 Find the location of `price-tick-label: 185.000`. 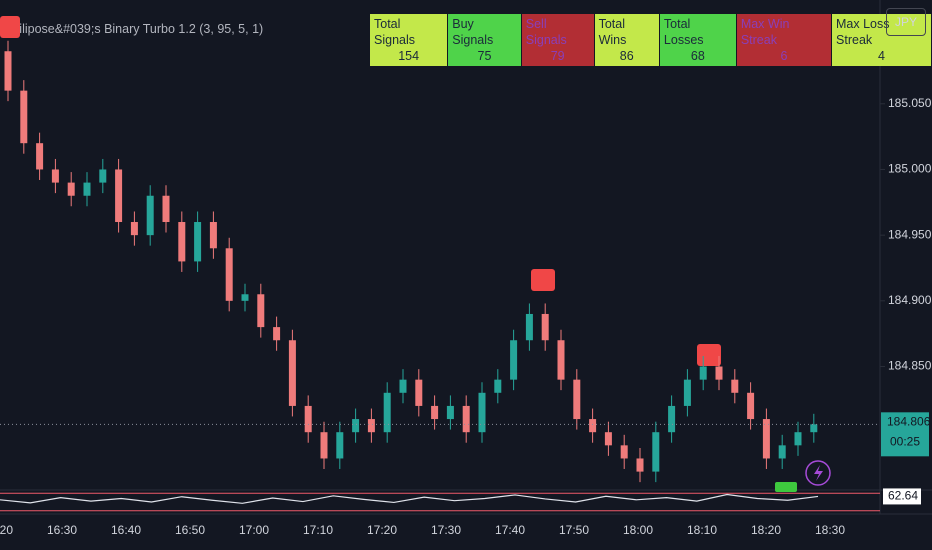

price-tick-label: 185.000 is located at coordinates (910, 169).